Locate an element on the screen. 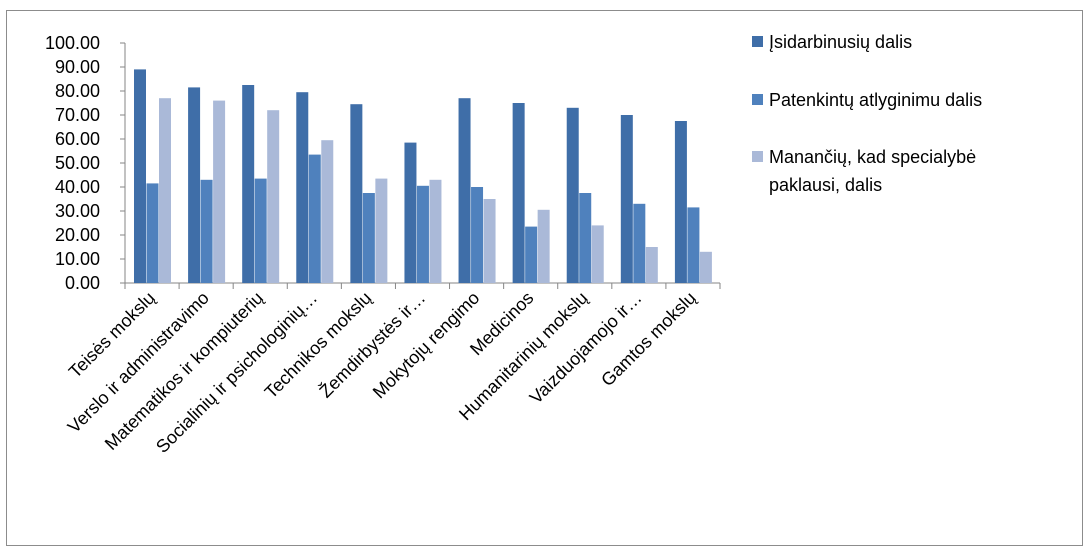  y-tick-label: 10.00 is located at coordinates (77, 259).